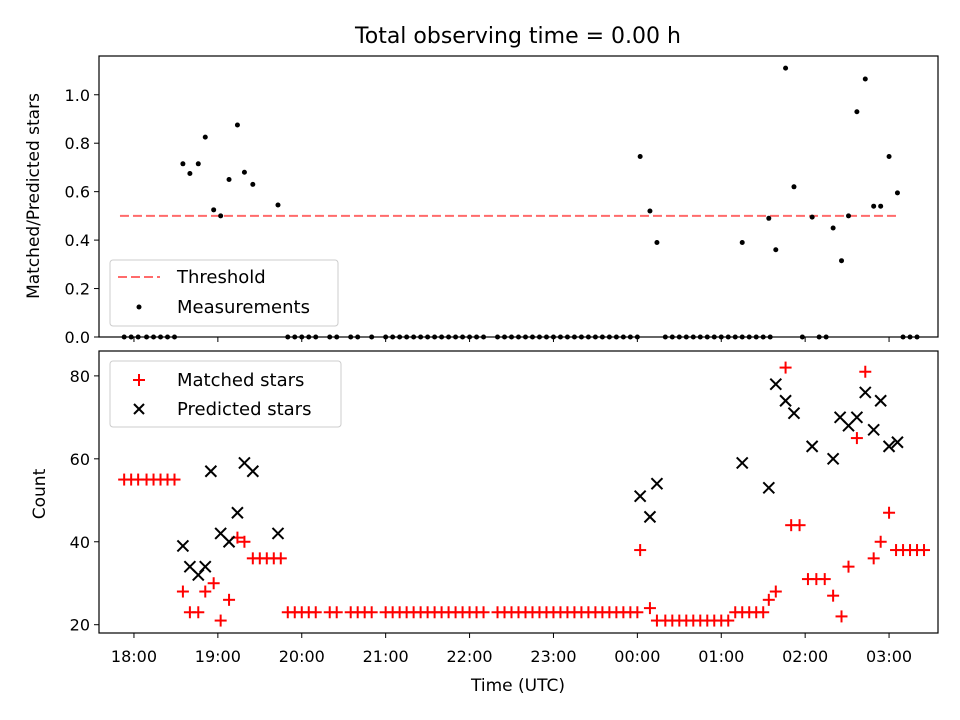  Describe the element at coordinates (40, 493) in the screenshot. I see `bottom-ylabel: Count` at that location.